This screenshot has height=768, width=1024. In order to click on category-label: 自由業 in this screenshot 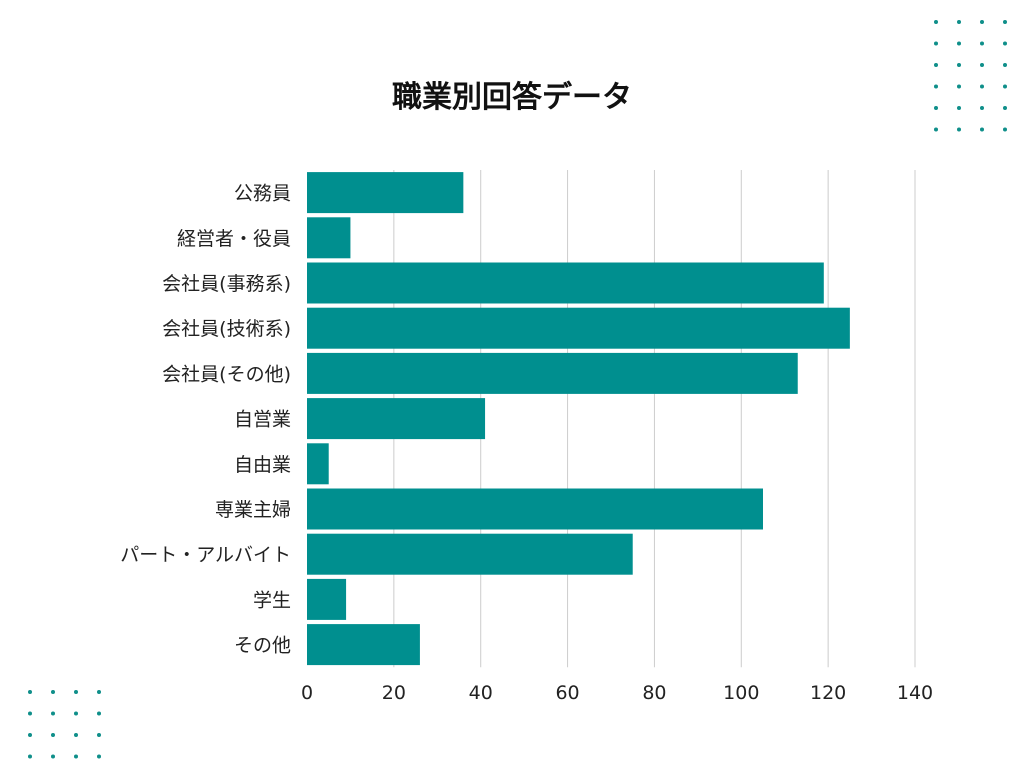, I will do `click(262, 465)`.